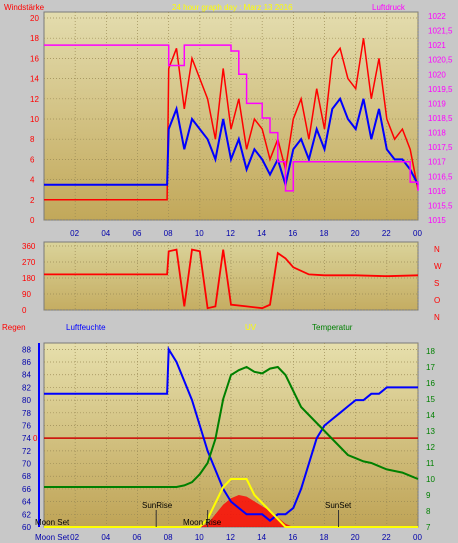 This screenshot has width=458, height=543. I want to click on wind-y-tick: 18, so click(34, 38).